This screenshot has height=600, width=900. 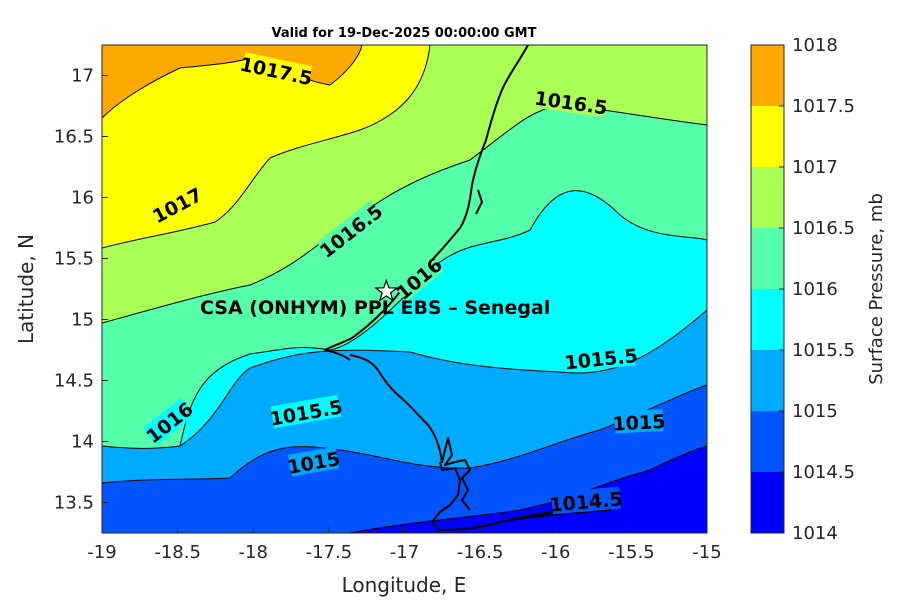 What do you see at coordinates (404, 33) in the screenshot?
I see `map-title: Valid for 19-Dec-2025 00:00:00 GMT` at bounding box center [404, 33].